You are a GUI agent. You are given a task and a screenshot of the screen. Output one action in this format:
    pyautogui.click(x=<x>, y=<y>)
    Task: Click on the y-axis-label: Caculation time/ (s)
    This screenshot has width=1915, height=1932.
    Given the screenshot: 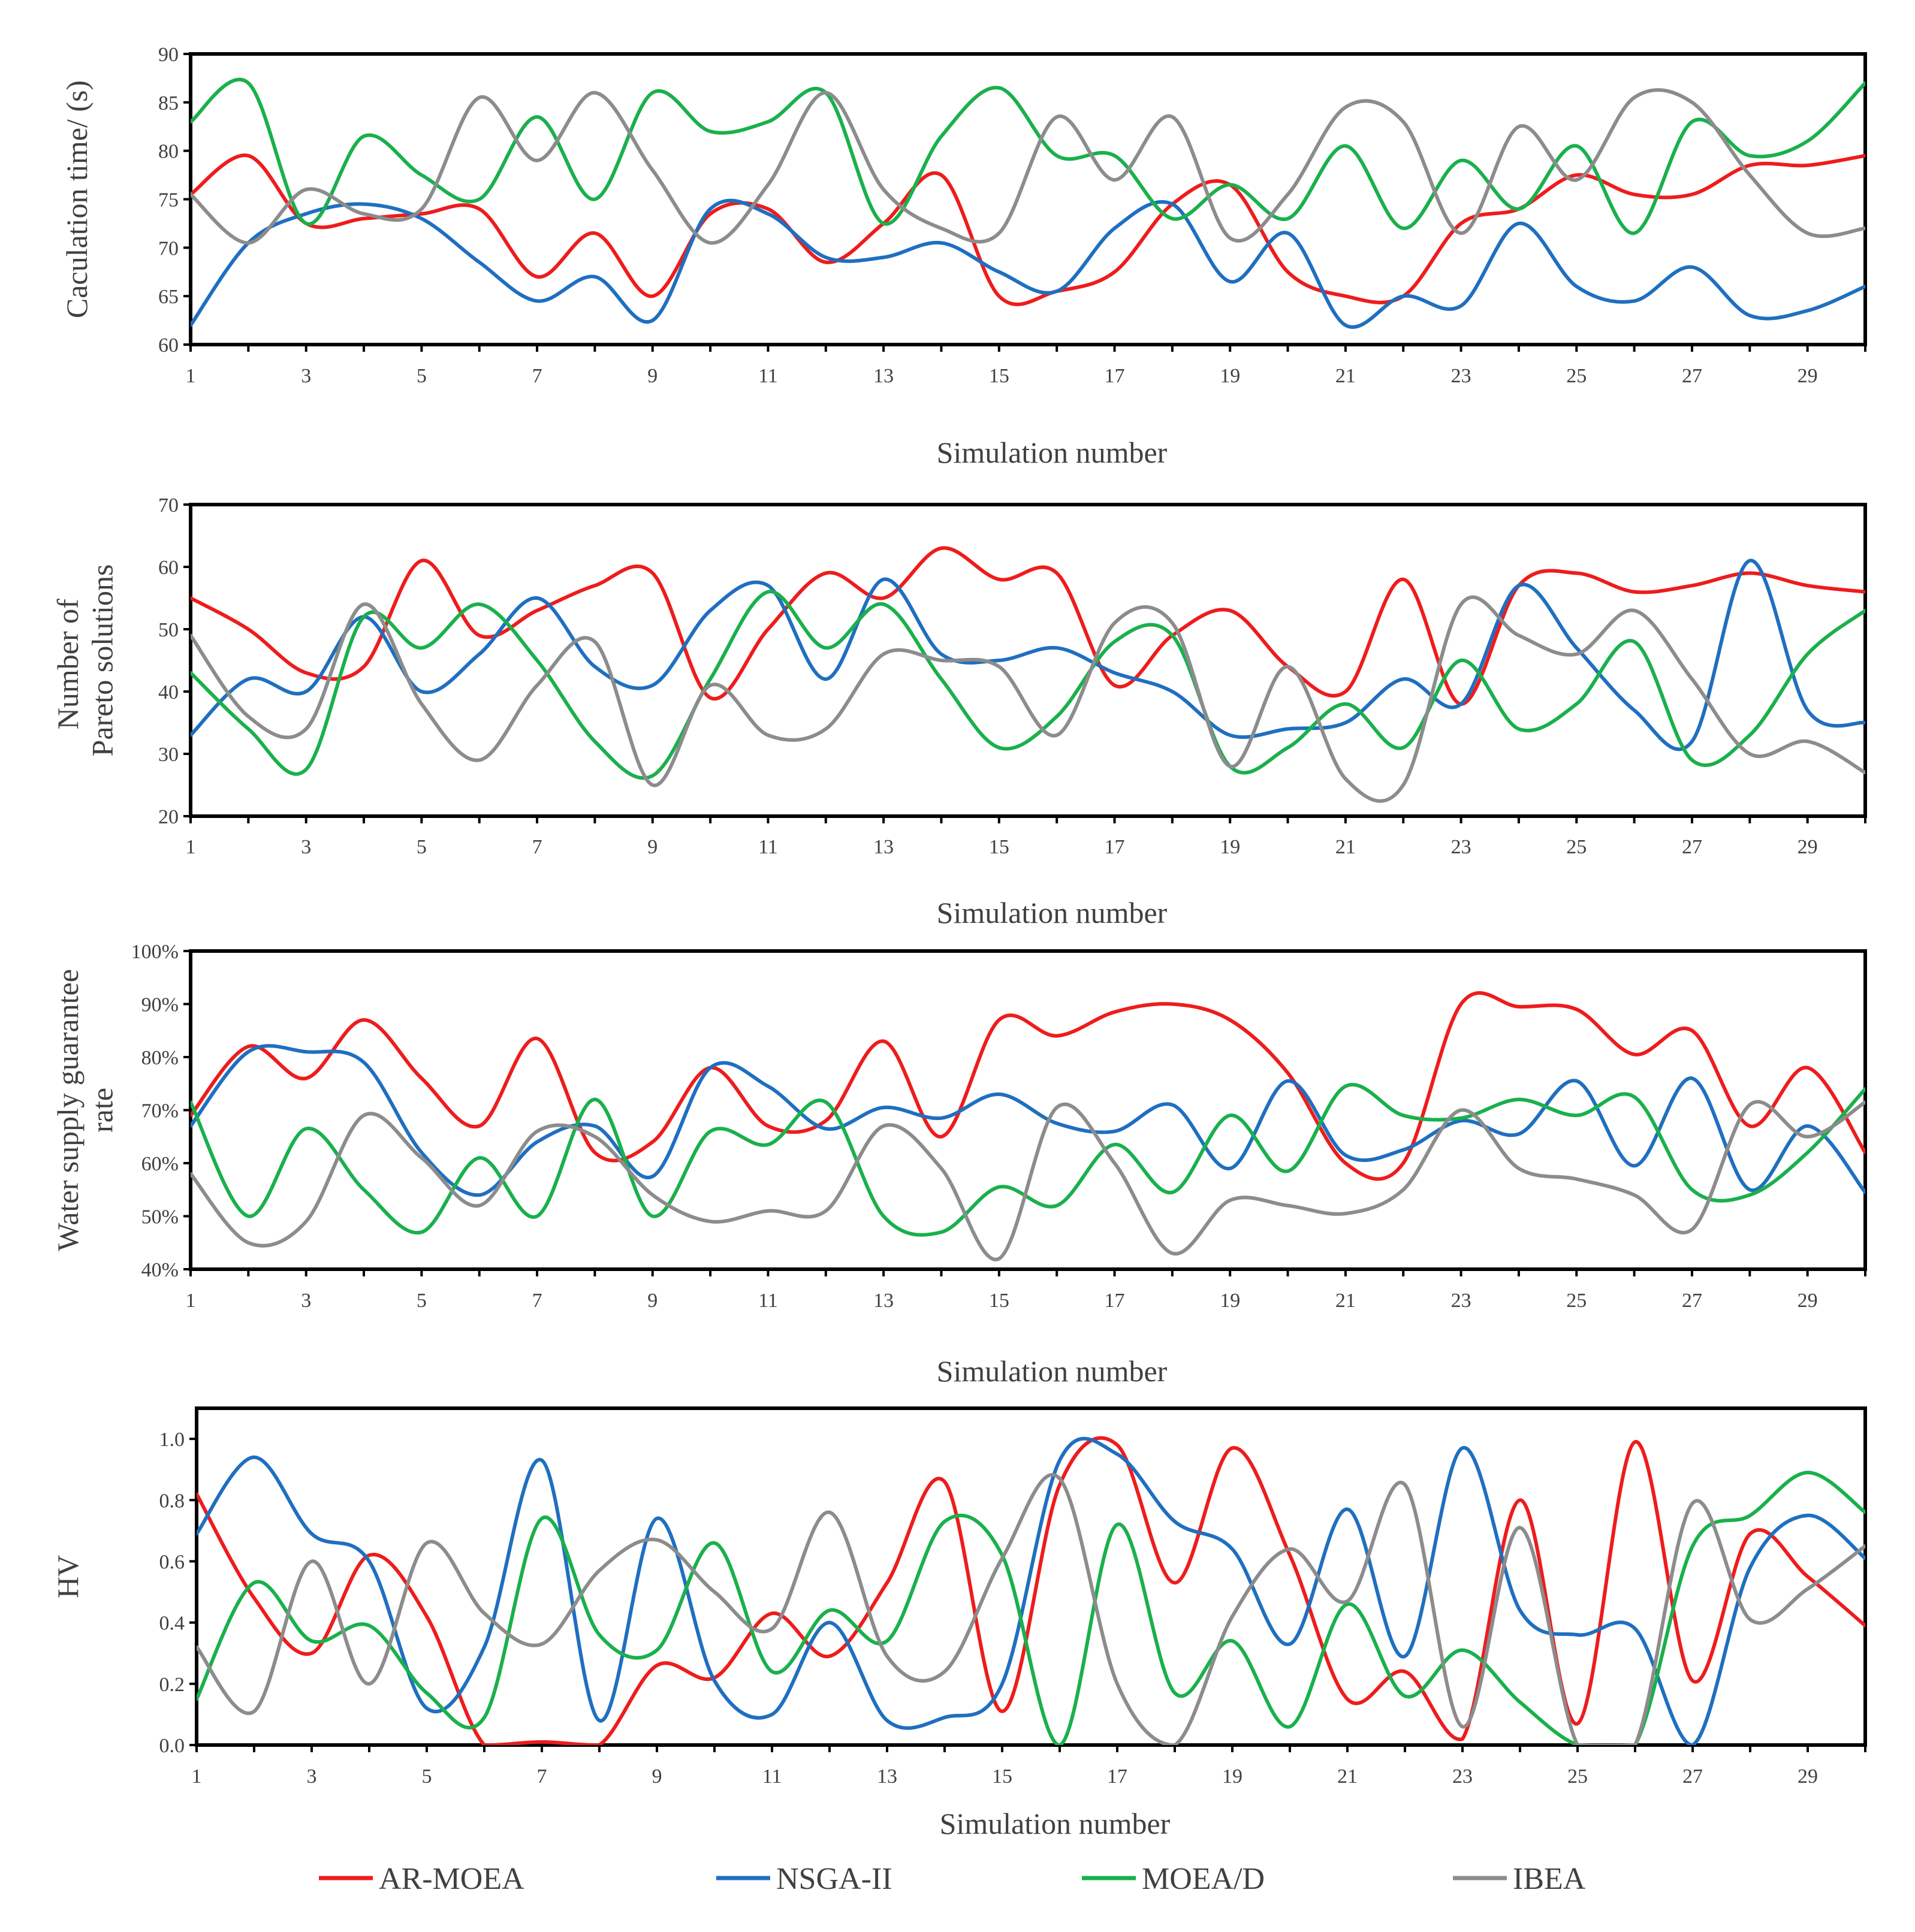 What is the action you would take?
    pyautogui.click(x=77, y=199)
    